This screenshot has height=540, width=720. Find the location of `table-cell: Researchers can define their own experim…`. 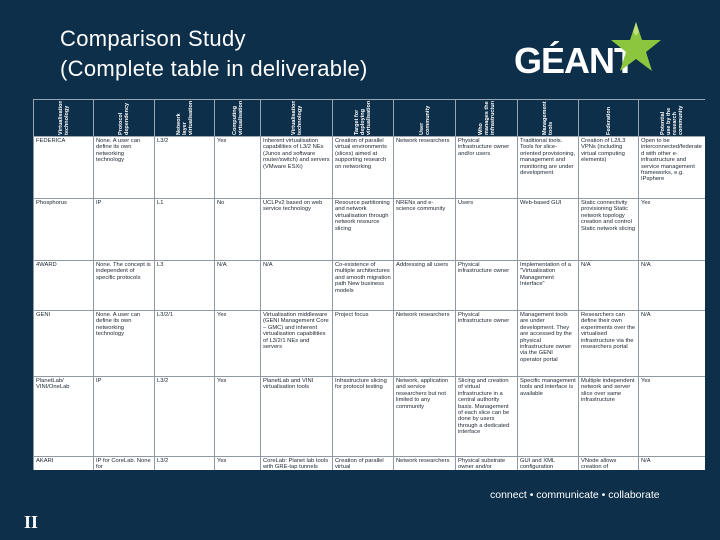

table-cell: Researchers can define their own experim… is located at coordinates (608, 343).